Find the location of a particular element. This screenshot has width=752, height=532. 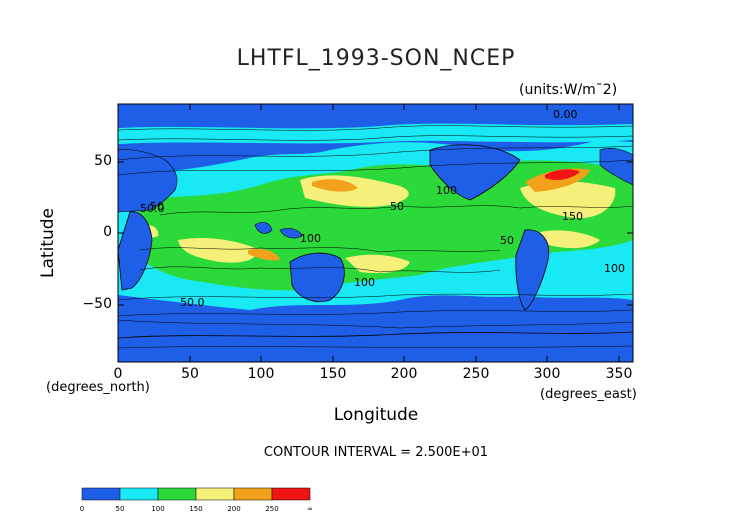

land-indonesia is located at coordinates (278, 230).